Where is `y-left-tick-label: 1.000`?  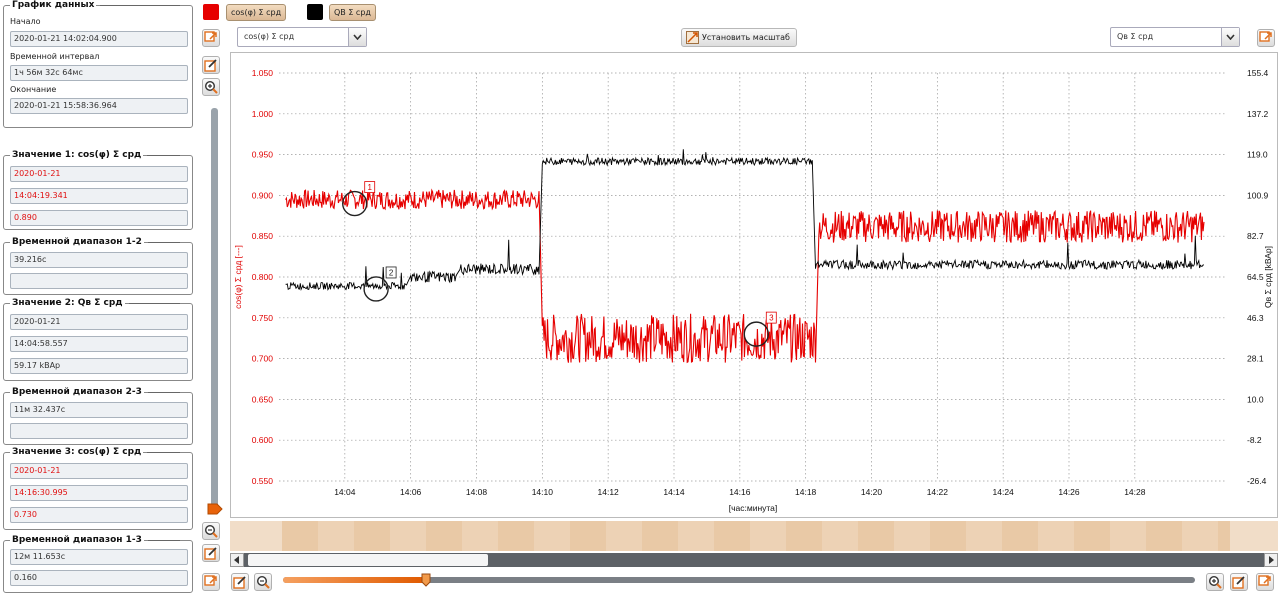 y-left-tick-label: 1.000 is located at coordinates (263, 114).